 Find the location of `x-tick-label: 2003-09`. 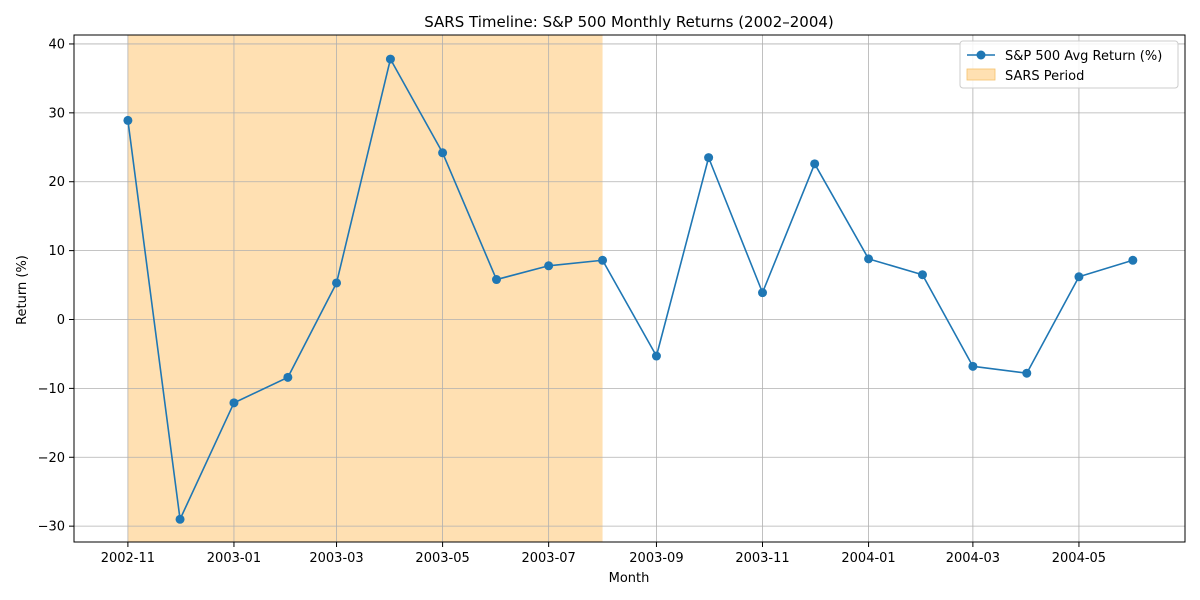

x-tick-label: 2003-09 is located at coordinates (656, 558).